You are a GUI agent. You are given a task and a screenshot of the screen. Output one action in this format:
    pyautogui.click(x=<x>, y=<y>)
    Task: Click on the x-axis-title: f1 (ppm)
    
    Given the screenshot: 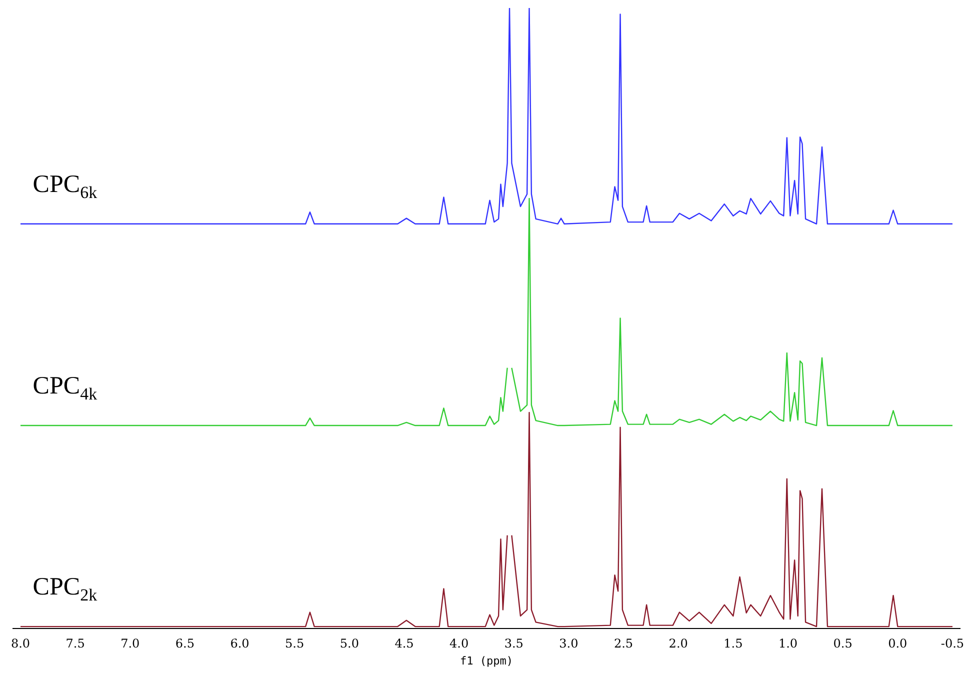 What is the action you would take?
    pyautogui.click(x=486, y=661)
    